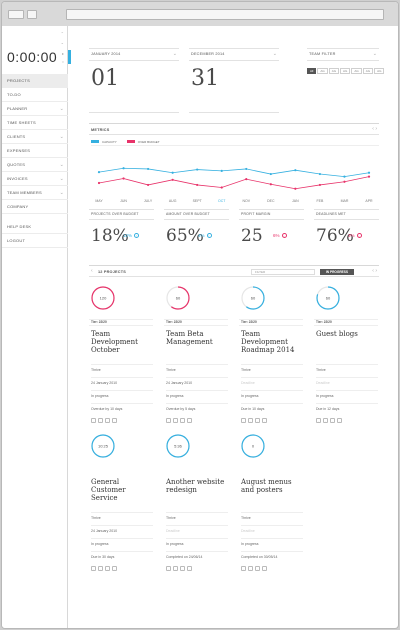 Image resolution: width=400 pixels, height=630 pixels. Describe the element at coordinates (62, 53) in the screenshot. I see `timer-play-icon: ▸` at that location.